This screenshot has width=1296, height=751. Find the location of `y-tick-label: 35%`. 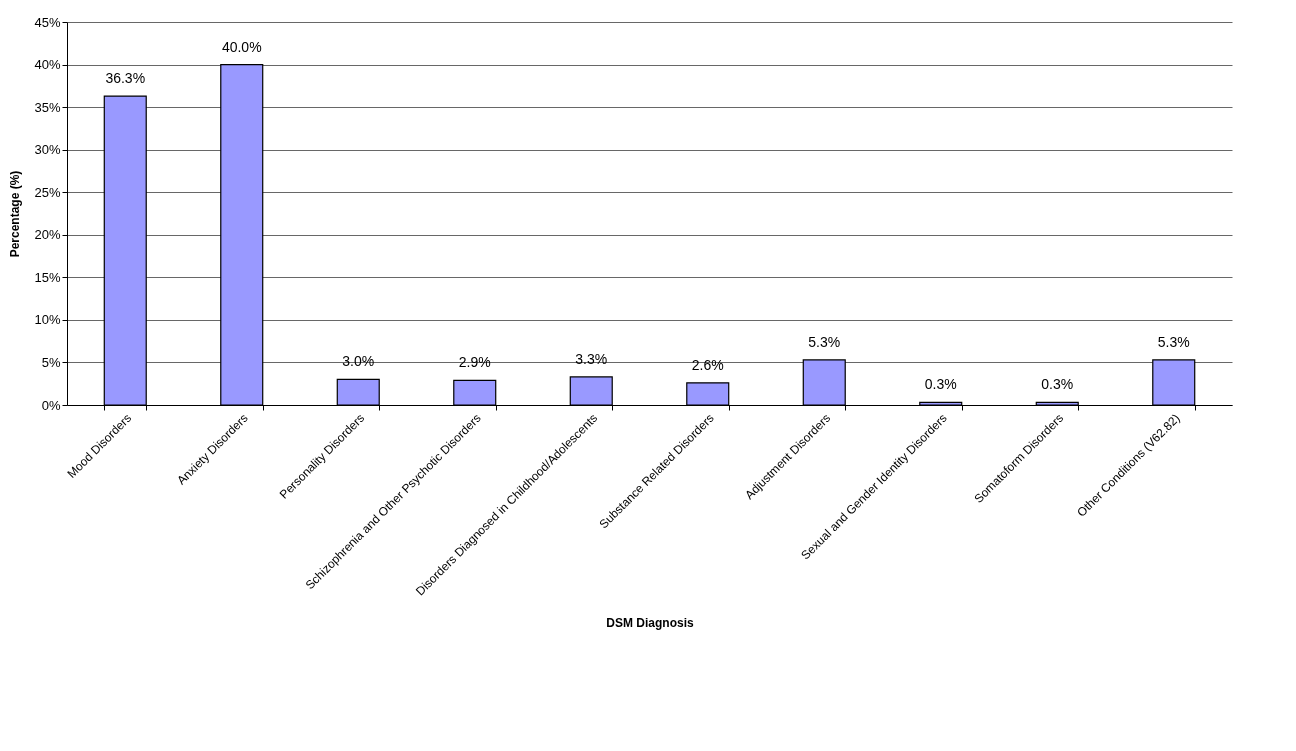

y-tick-label: 35% is located at coordinates (47, 107).